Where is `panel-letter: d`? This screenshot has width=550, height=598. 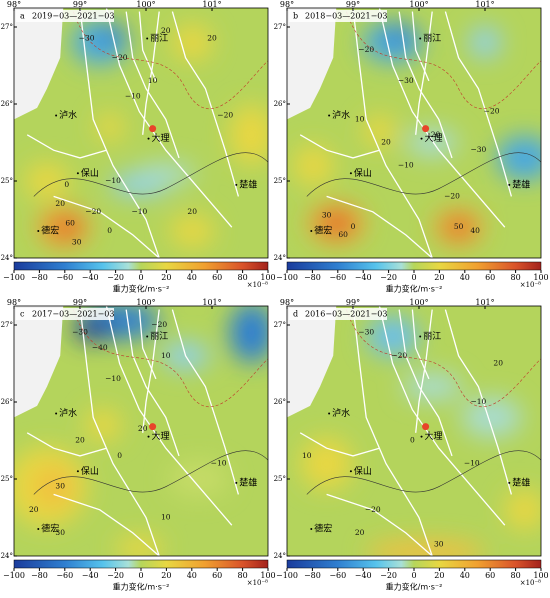
panel-letter: d is located at coordinates (295, 314).